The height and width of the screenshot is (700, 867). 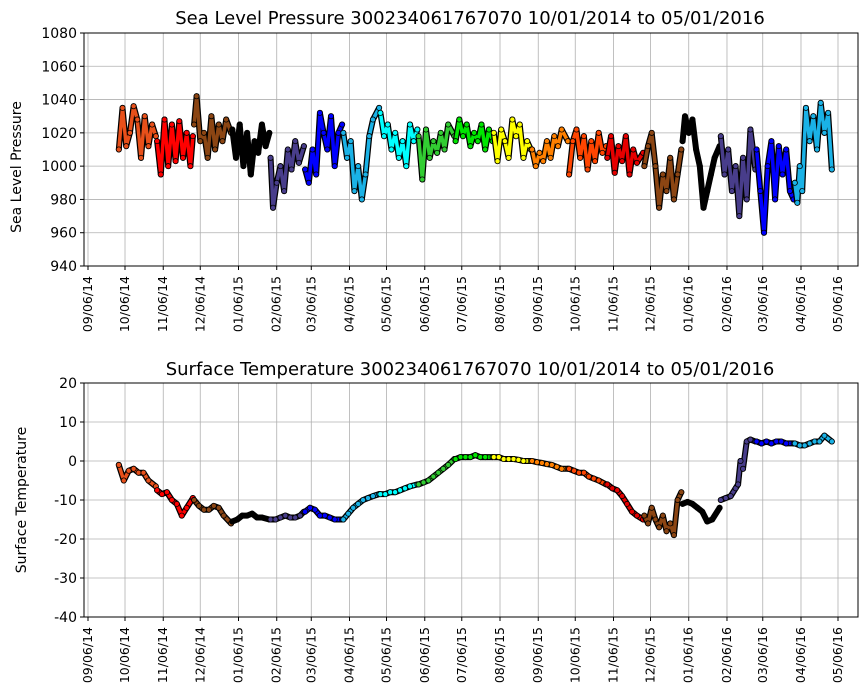 What do you see at coordinates (124, 304) in the screenshot?
I see `x-tick-label: 10/06/14` at bounding box center [124, 304].